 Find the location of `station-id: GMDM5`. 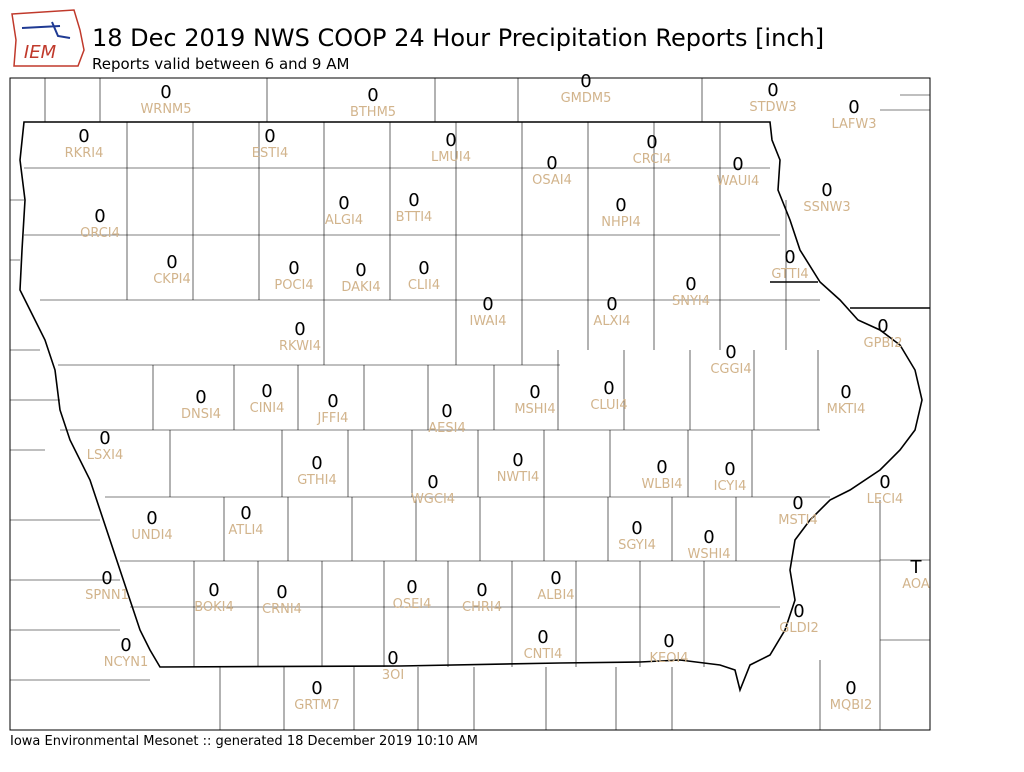

station-id: GMDM5 is located at coordinates (586, 98).